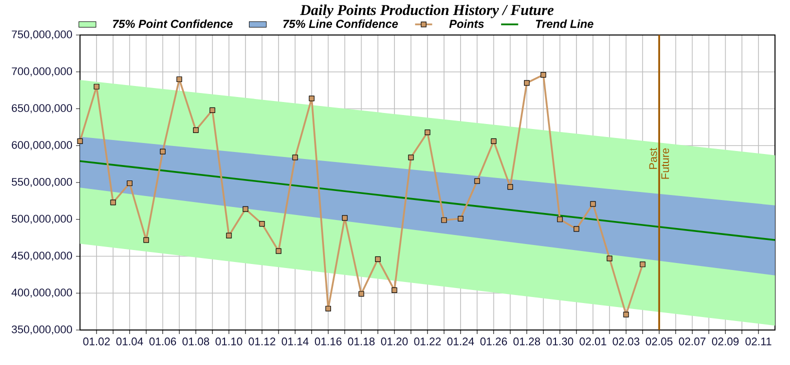 The height and width of the screenshot is (365, 790). I want to click on annotation: Future, so click(665, 163).